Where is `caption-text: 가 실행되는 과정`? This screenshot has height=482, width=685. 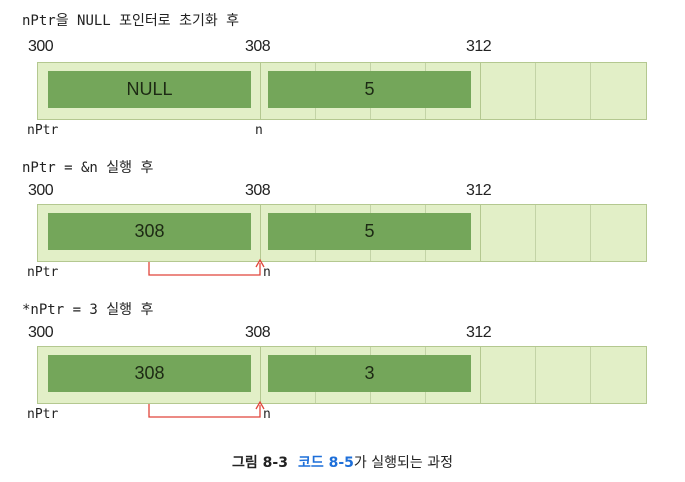 caption-text: 가 실행되는 과정 is located at coordinates (403, 463).